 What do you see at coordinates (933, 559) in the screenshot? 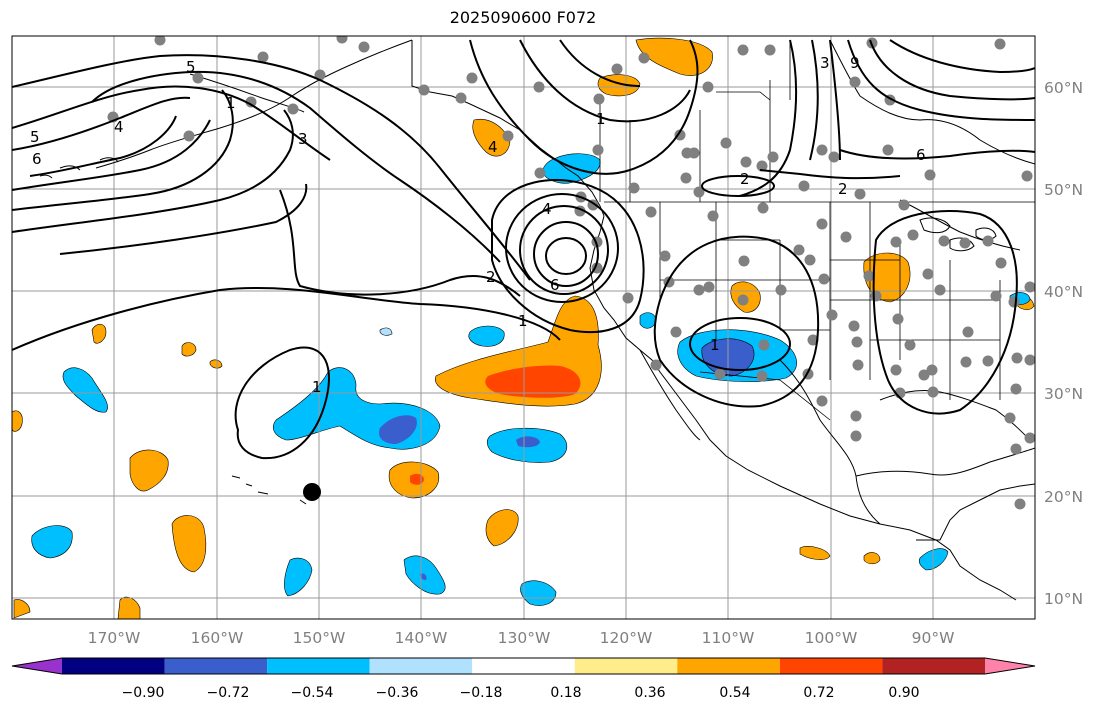
I see `shade-cold-central-america` at bounding box center [933, 559].